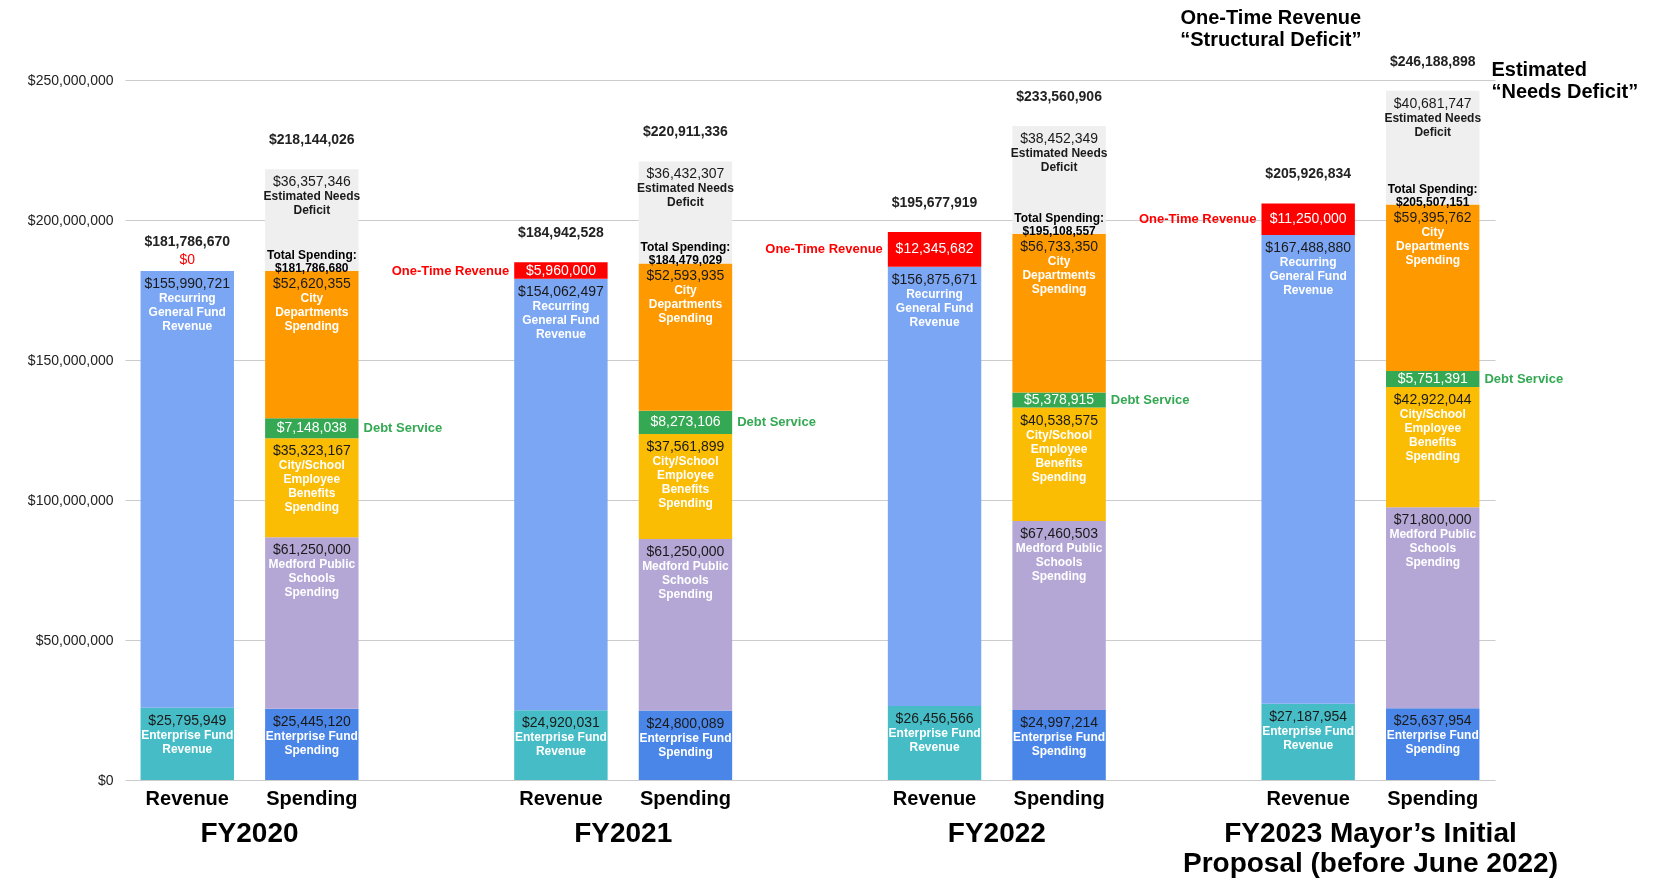  Describe the element at coordinates (311, 181) in the screenshot. I see `data-label: $36,357,346` at that location.